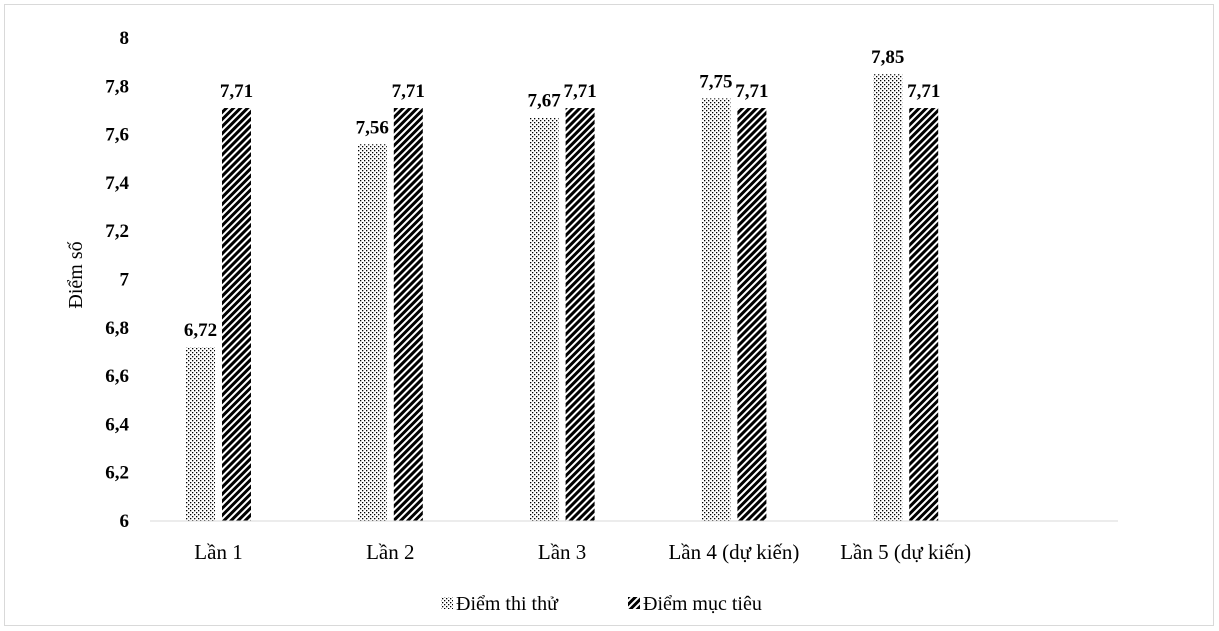 The image size is (1219, 631). I want to click on data-label-series-1: 7,75, so click(715, 81).